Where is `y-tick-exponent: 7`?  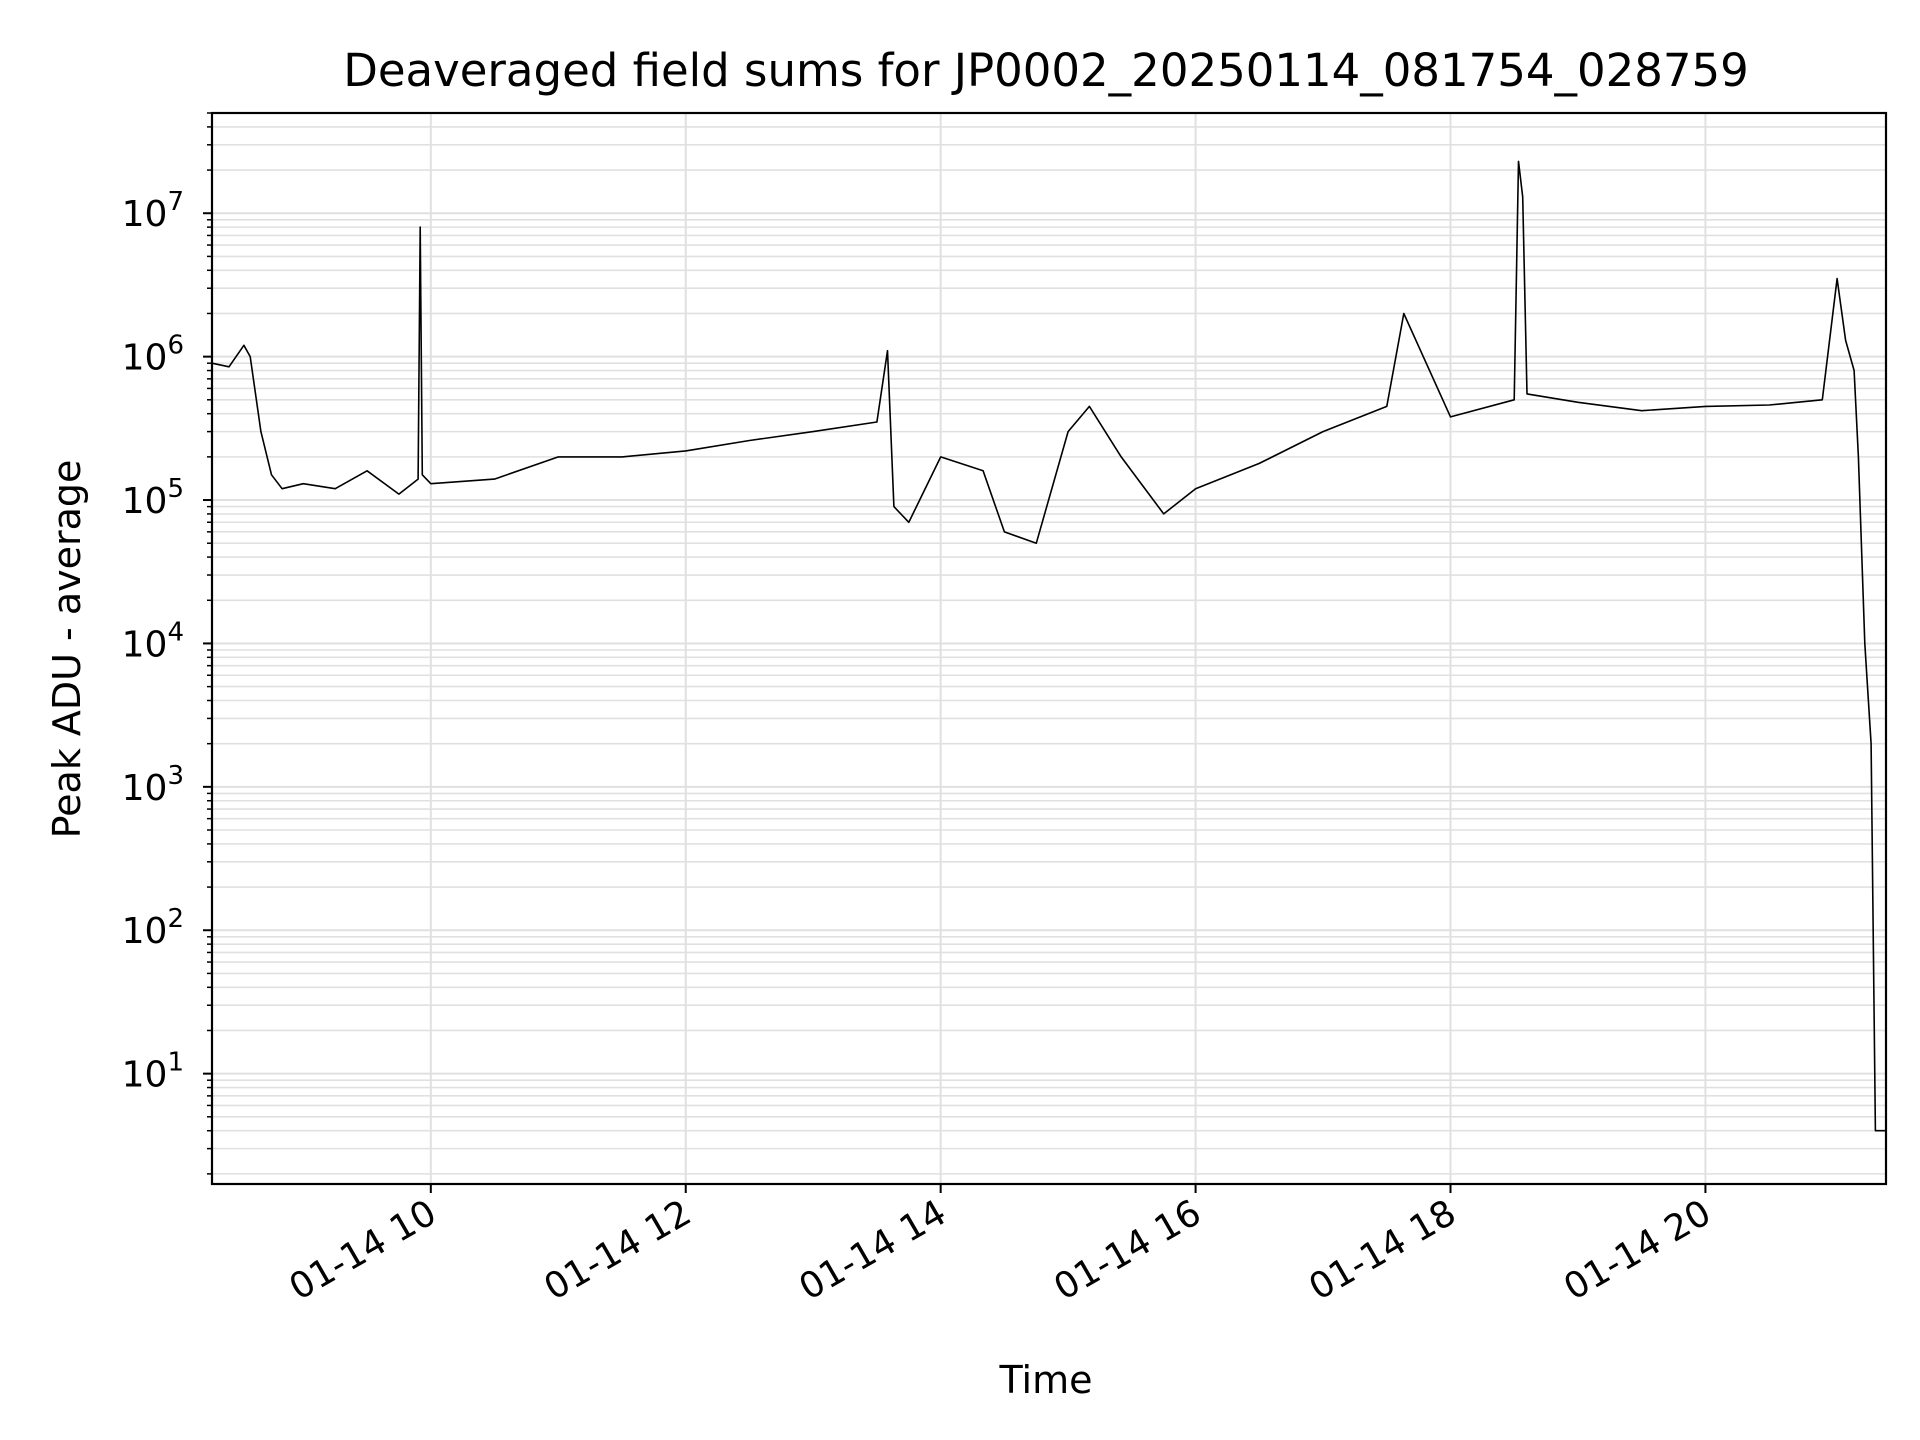 y-tick-exponent: 7 is located at coordinates (175, 202).